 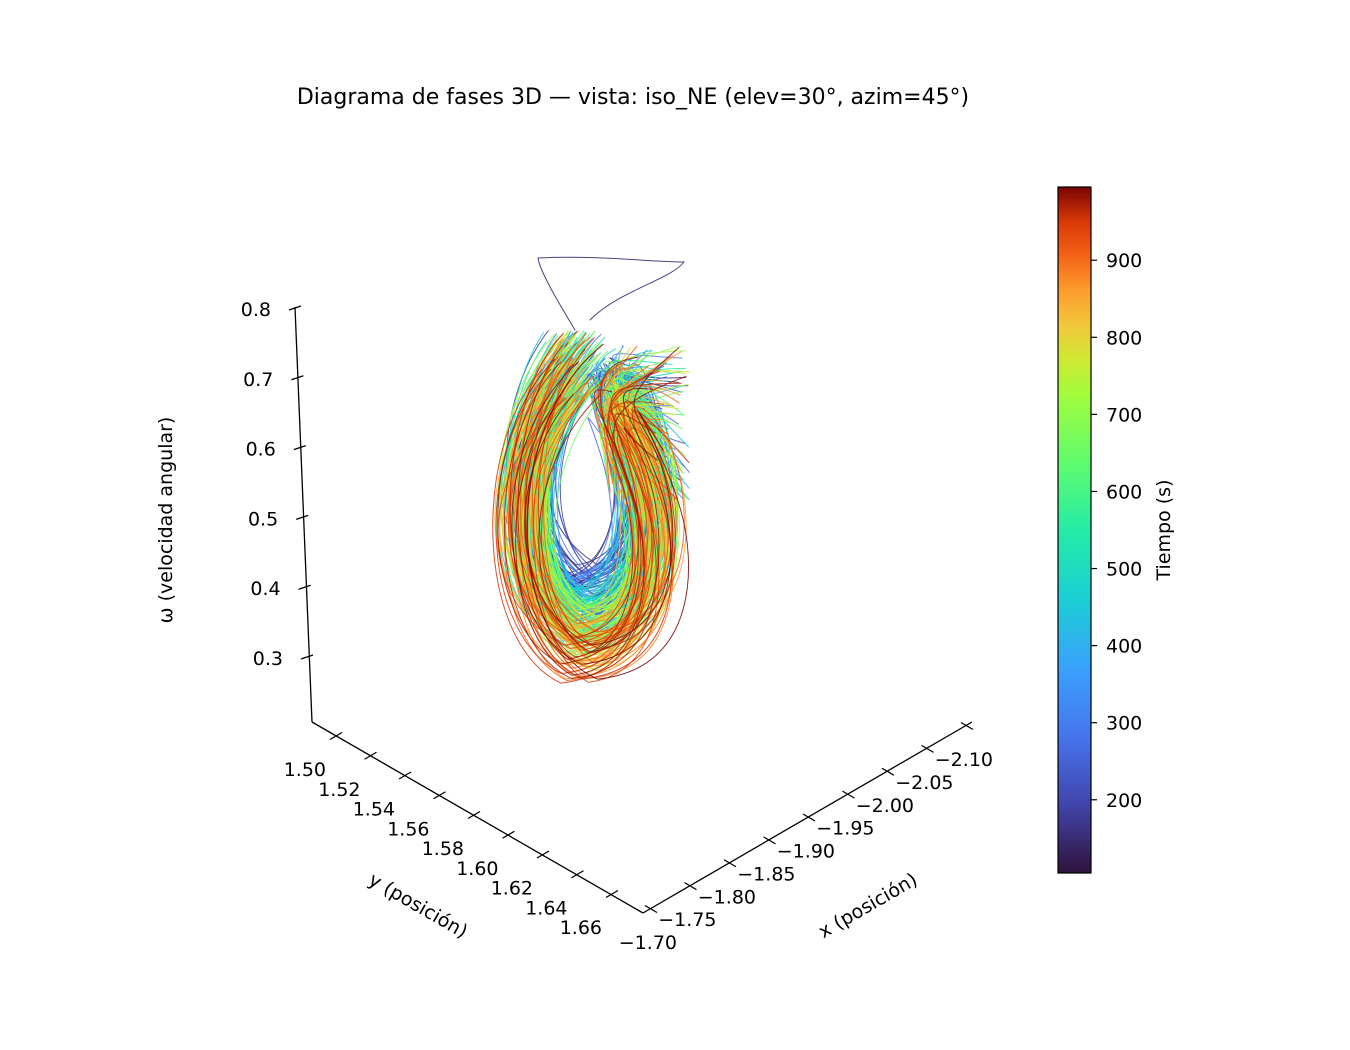 What do you see at coordinates (1124, 338) in the screenshot?
I see `colorbar-tick-label: 800` at bounding box center [1124, 338].